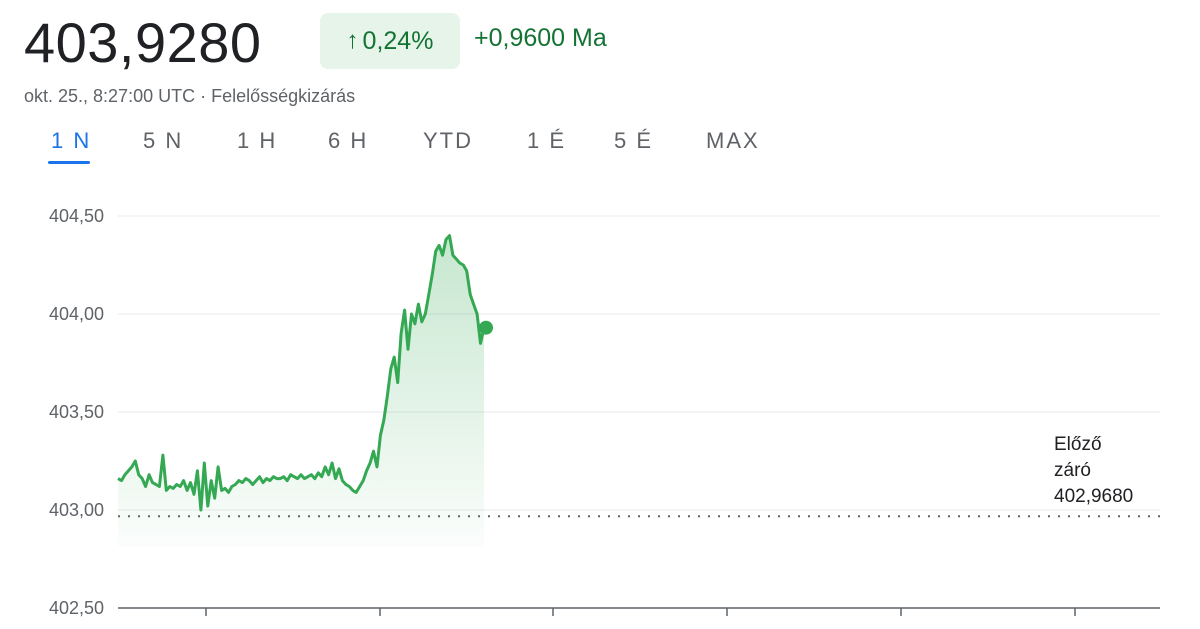 The image size is (1200, 629). I want to click on previous-close-label: Előző záró 402,9680, so click(1093, 470).